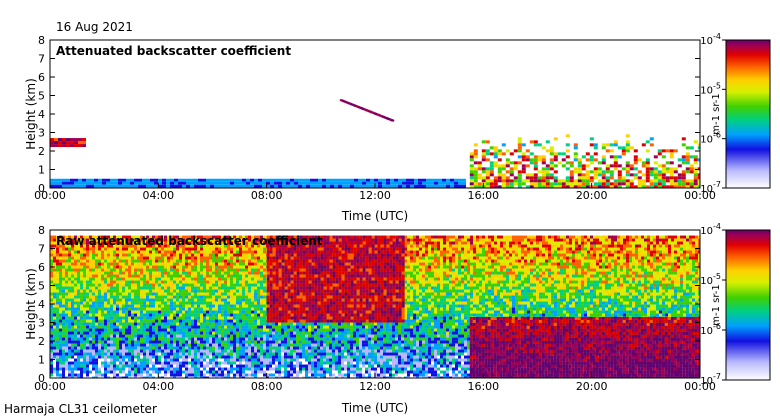 Image resolution: width=780 pixels, height=420 pixels. Describe the element at coordinates (94, 27) in the screenshot. I see `date-label: 16 Aug 2021` at that location.